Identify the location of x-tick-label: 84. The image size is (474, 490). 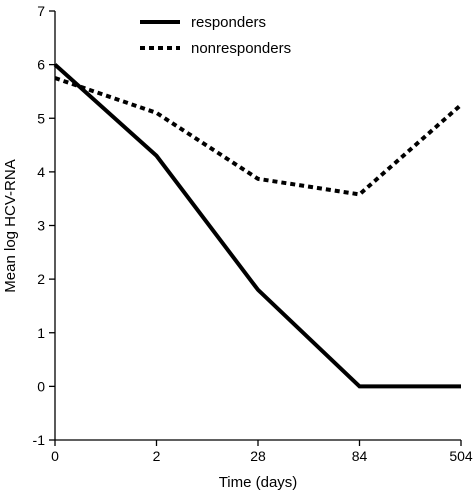
(360, 456).